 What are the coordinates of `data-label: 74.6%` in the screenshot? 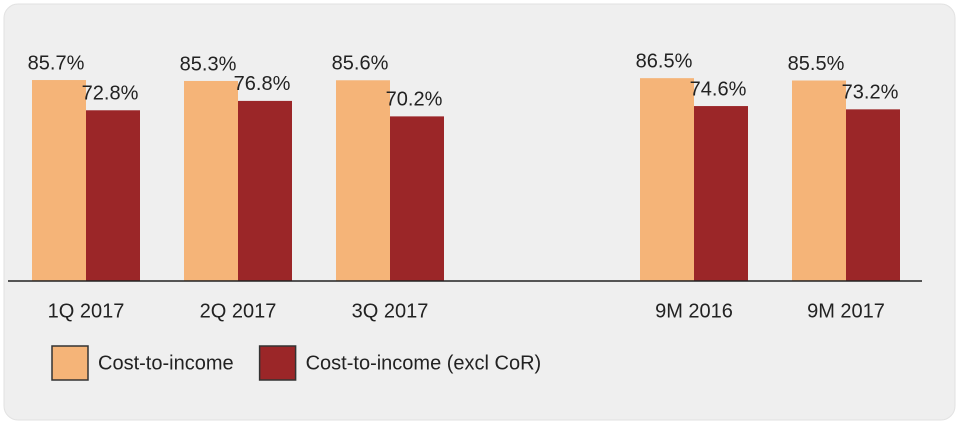 It's located at (718, 89).